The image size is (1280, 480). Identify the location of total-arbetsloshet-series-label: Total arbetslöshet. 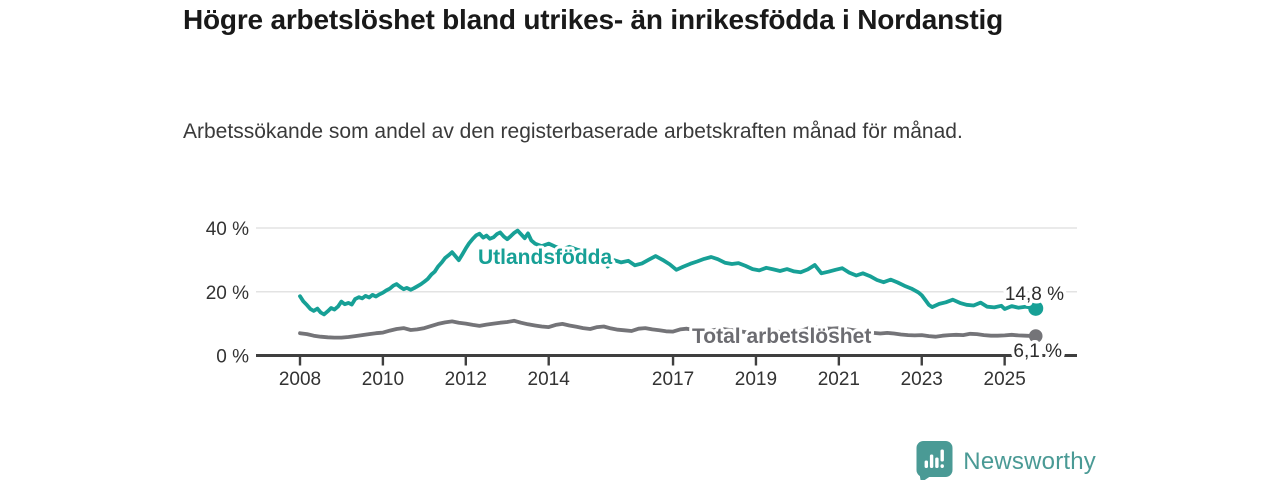
(781, 336).